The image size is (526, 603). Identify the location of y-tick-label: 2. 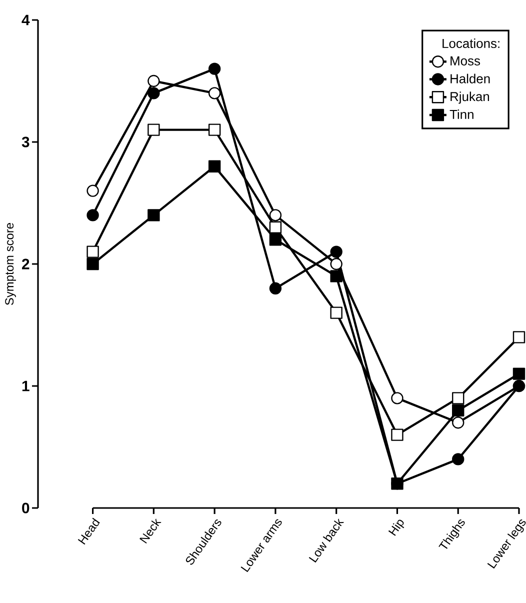
(26, 264).